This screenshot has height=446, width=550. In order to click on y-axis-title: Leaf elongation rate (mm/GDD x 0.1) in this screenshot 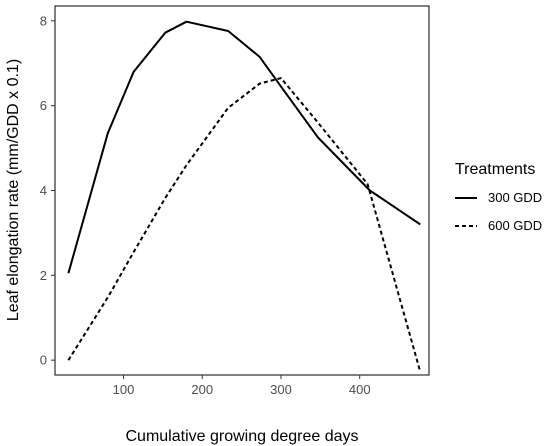, I will do `click(13, 190)`.